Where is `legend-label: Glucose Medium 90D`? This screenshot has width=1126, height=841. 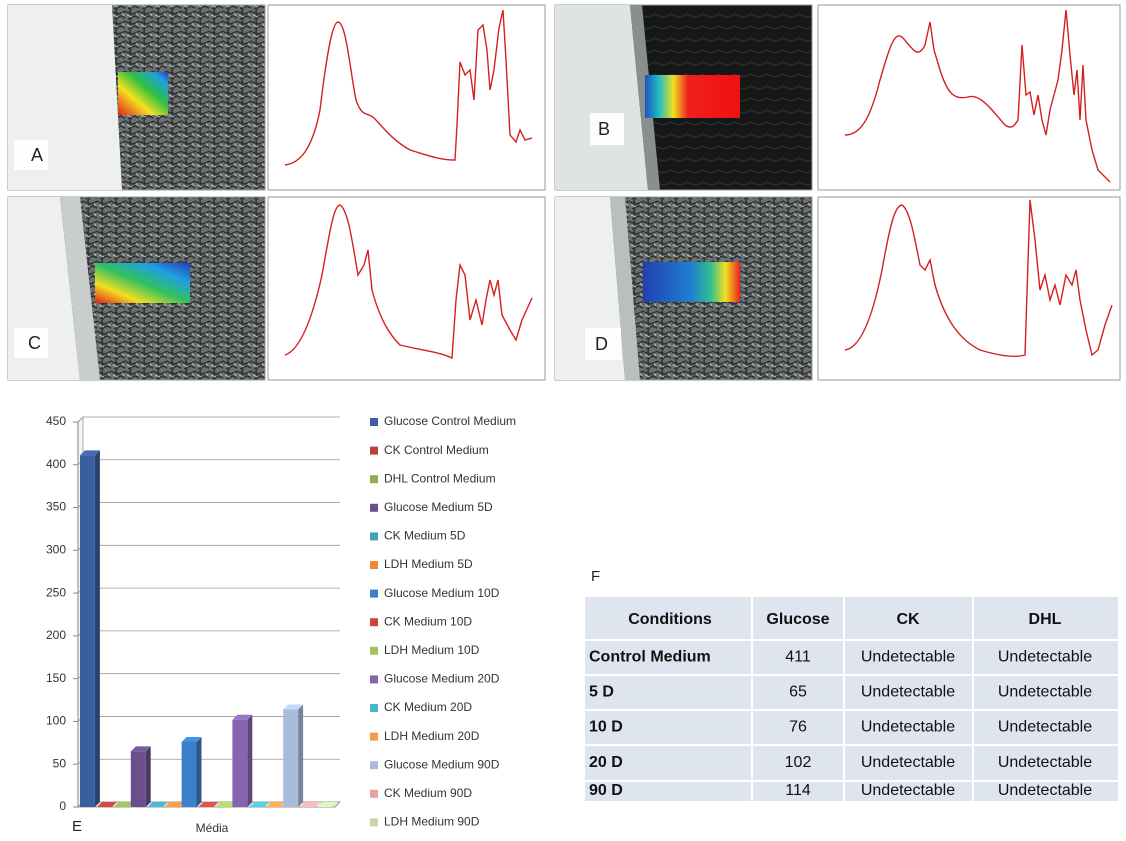
legend-label: Glucose Medium 90D is located at coordinates (442, 764).